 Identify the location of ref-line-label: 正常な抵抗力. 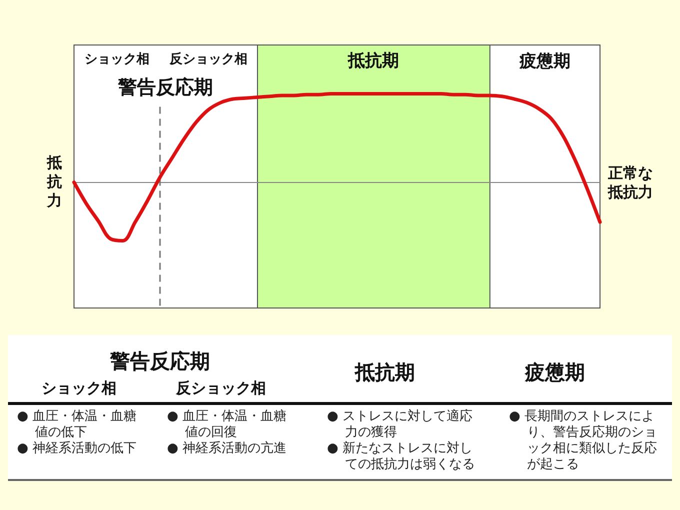
(630, 182).